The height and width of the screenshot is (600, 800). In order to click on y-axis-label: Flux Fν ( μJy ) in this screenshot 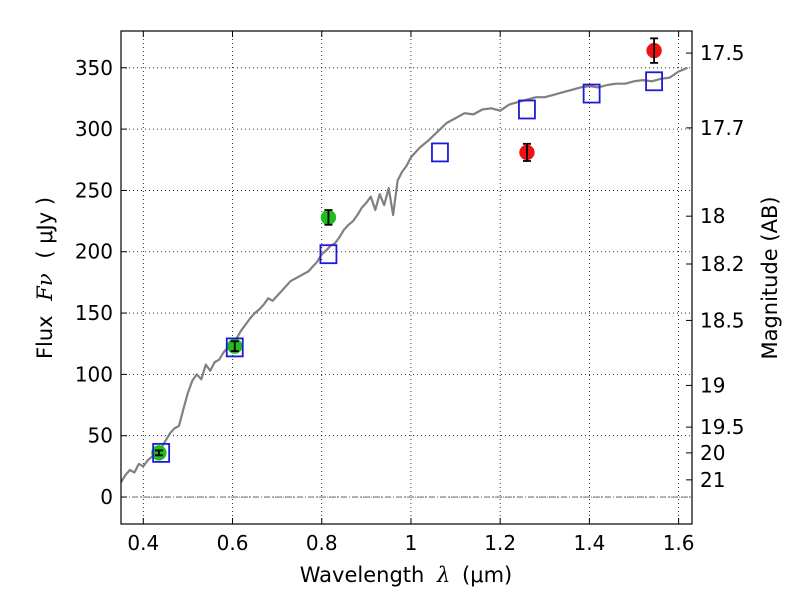, I will do `click(45, 278)`.